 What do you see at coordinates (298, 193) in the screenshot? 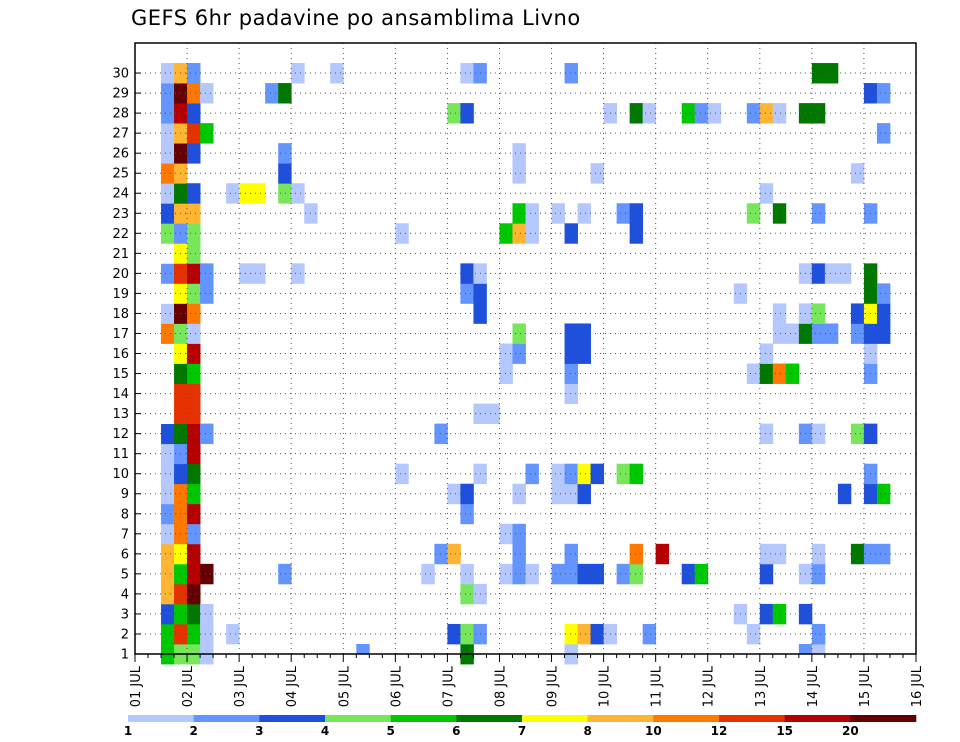
I see `cell-t12-m24` at bounding box center [298, 193].